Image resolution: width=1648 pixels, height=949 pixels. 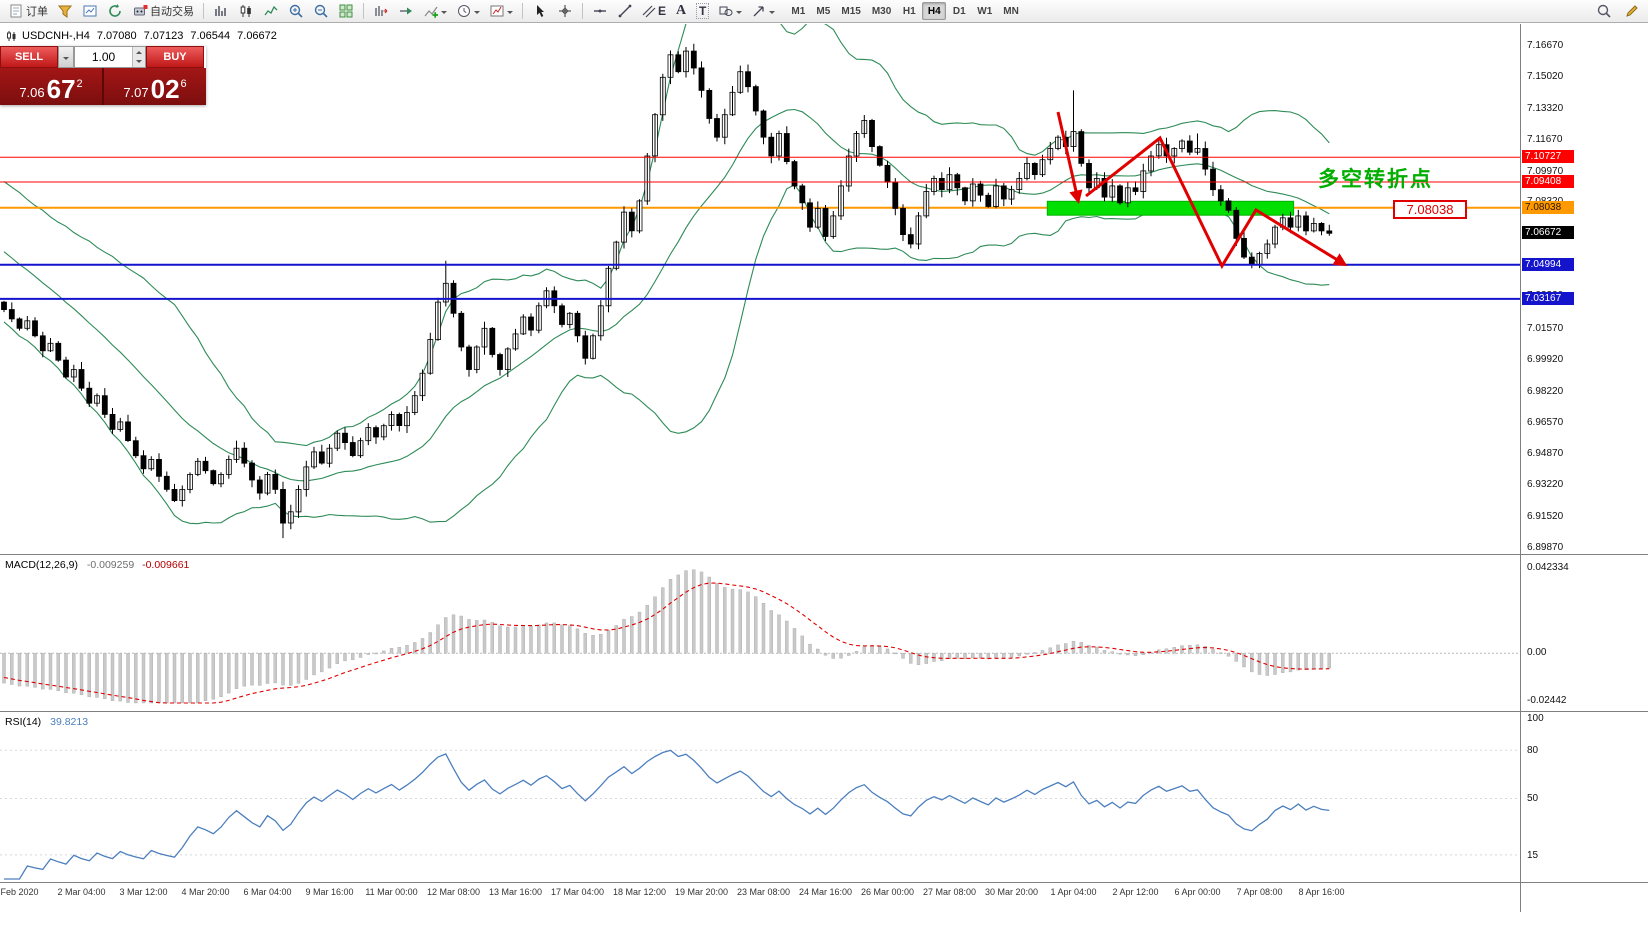 What do you see at coordinates (702, 11) in the screenshot?
I see `label-tool-button: T` at bounding box center [702, 11].